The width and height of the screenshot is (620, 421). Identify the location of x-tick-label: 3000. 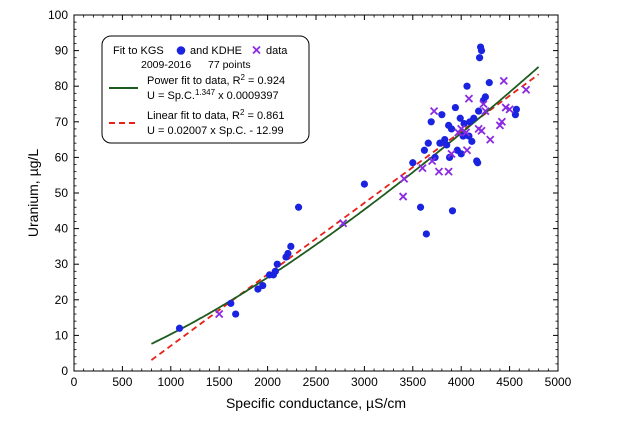
(364, 382).